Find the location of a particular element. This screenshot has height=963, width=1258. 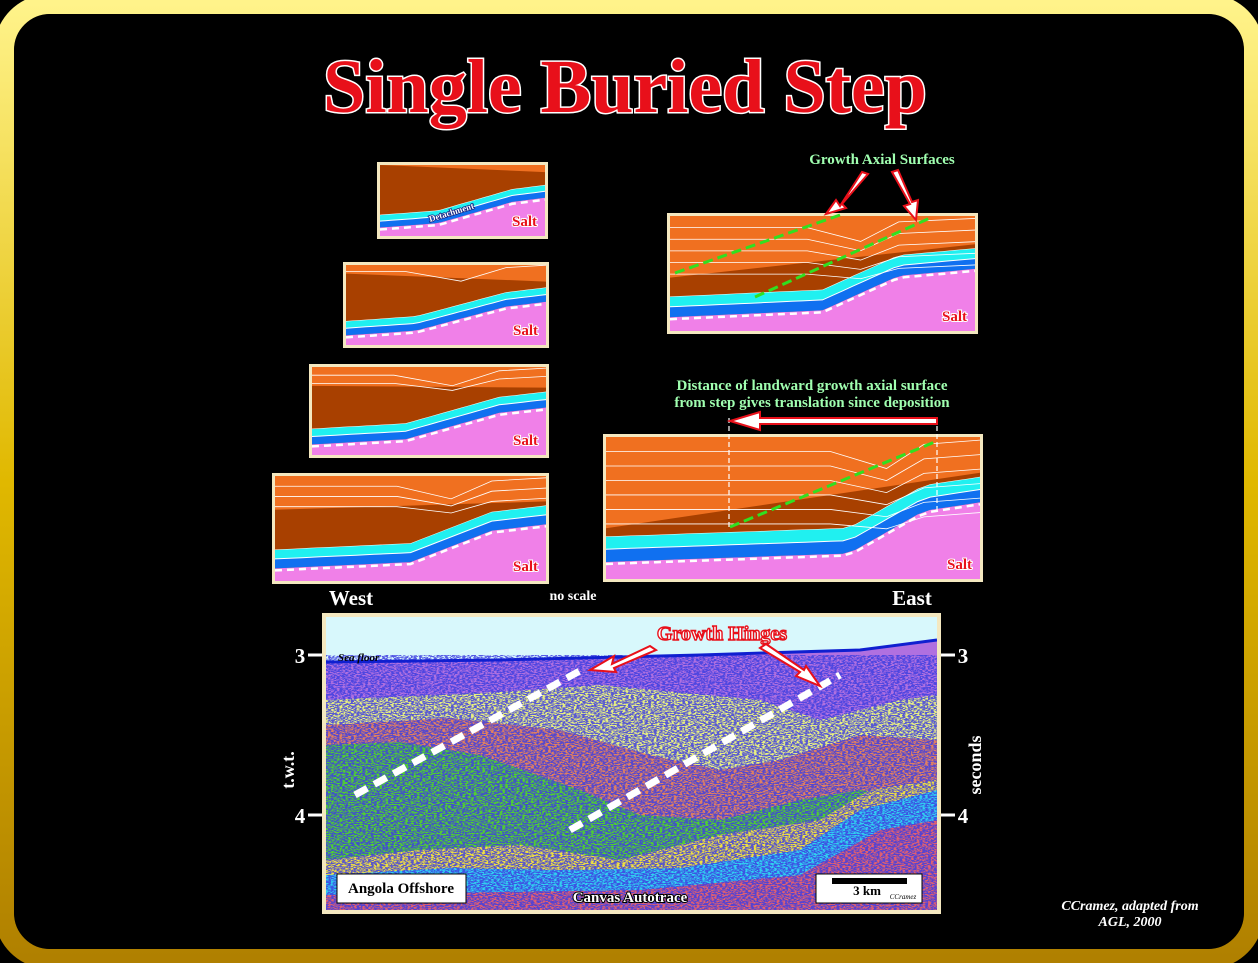

credit-line1: CCramez, adapted from is located at coordinates (1129, 906).